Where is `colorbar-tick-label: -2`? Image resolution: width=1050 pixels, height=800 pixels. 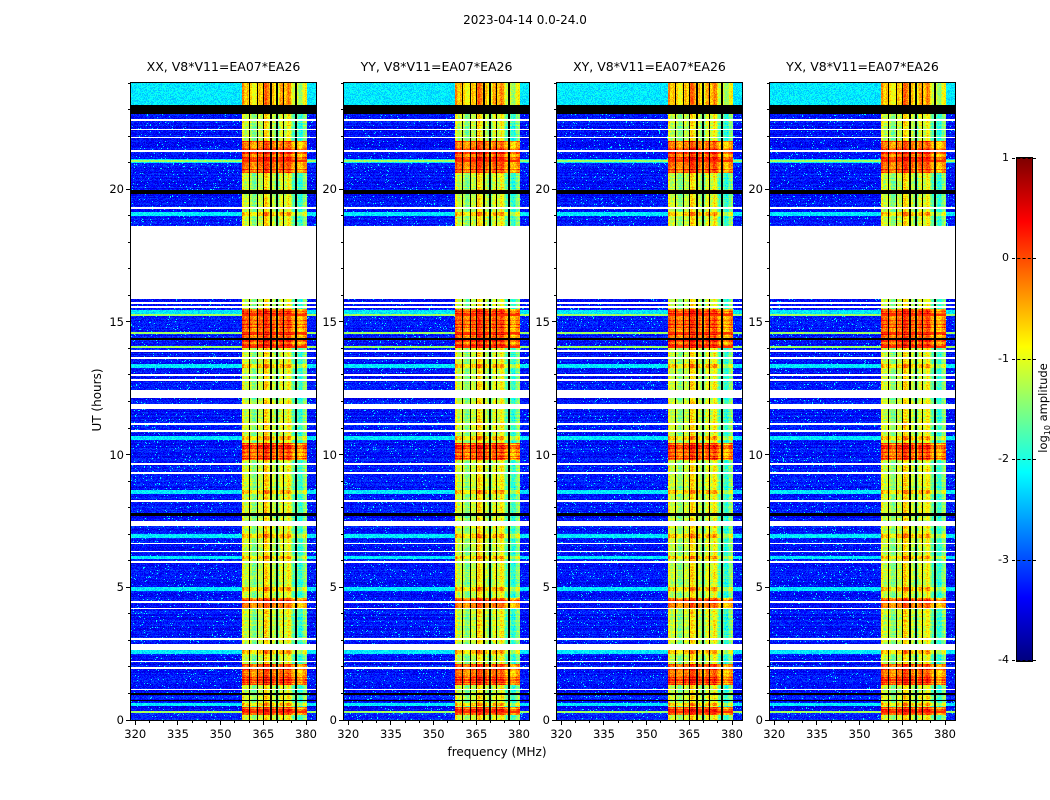 colorbar-tick-label: -2 is located at coordinates (1003, 459).